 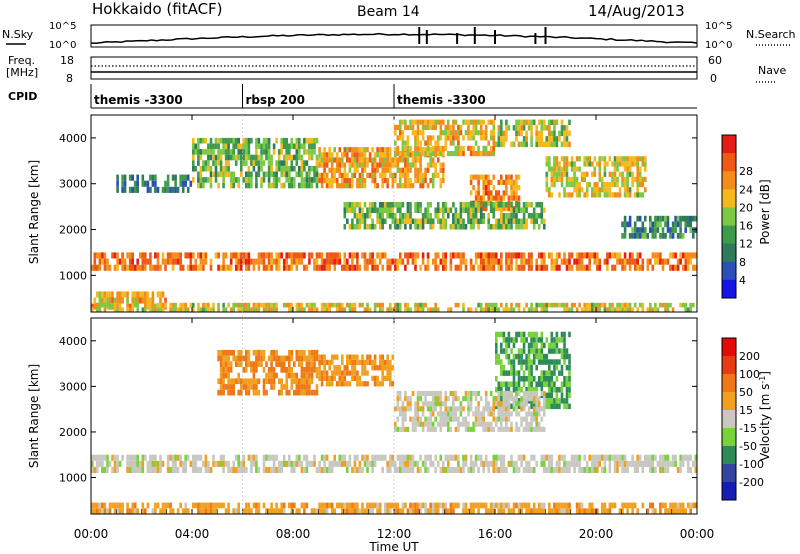 I want to click on freq-label-2: [MHz], so click(x=22, y=72).